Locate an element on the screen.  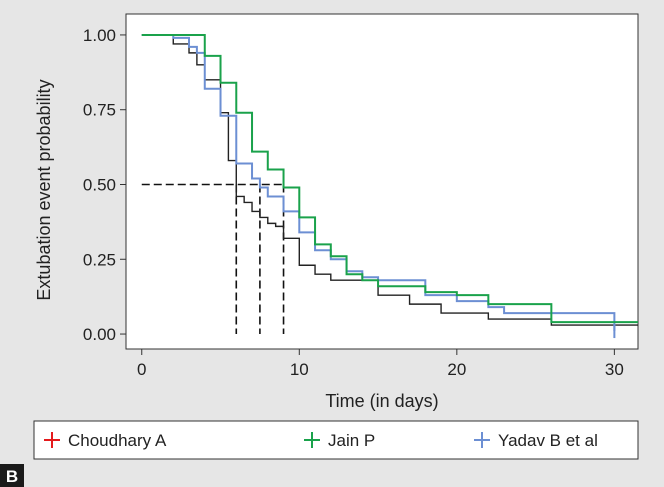
panel-label: B is located at coordinates (12, 476).